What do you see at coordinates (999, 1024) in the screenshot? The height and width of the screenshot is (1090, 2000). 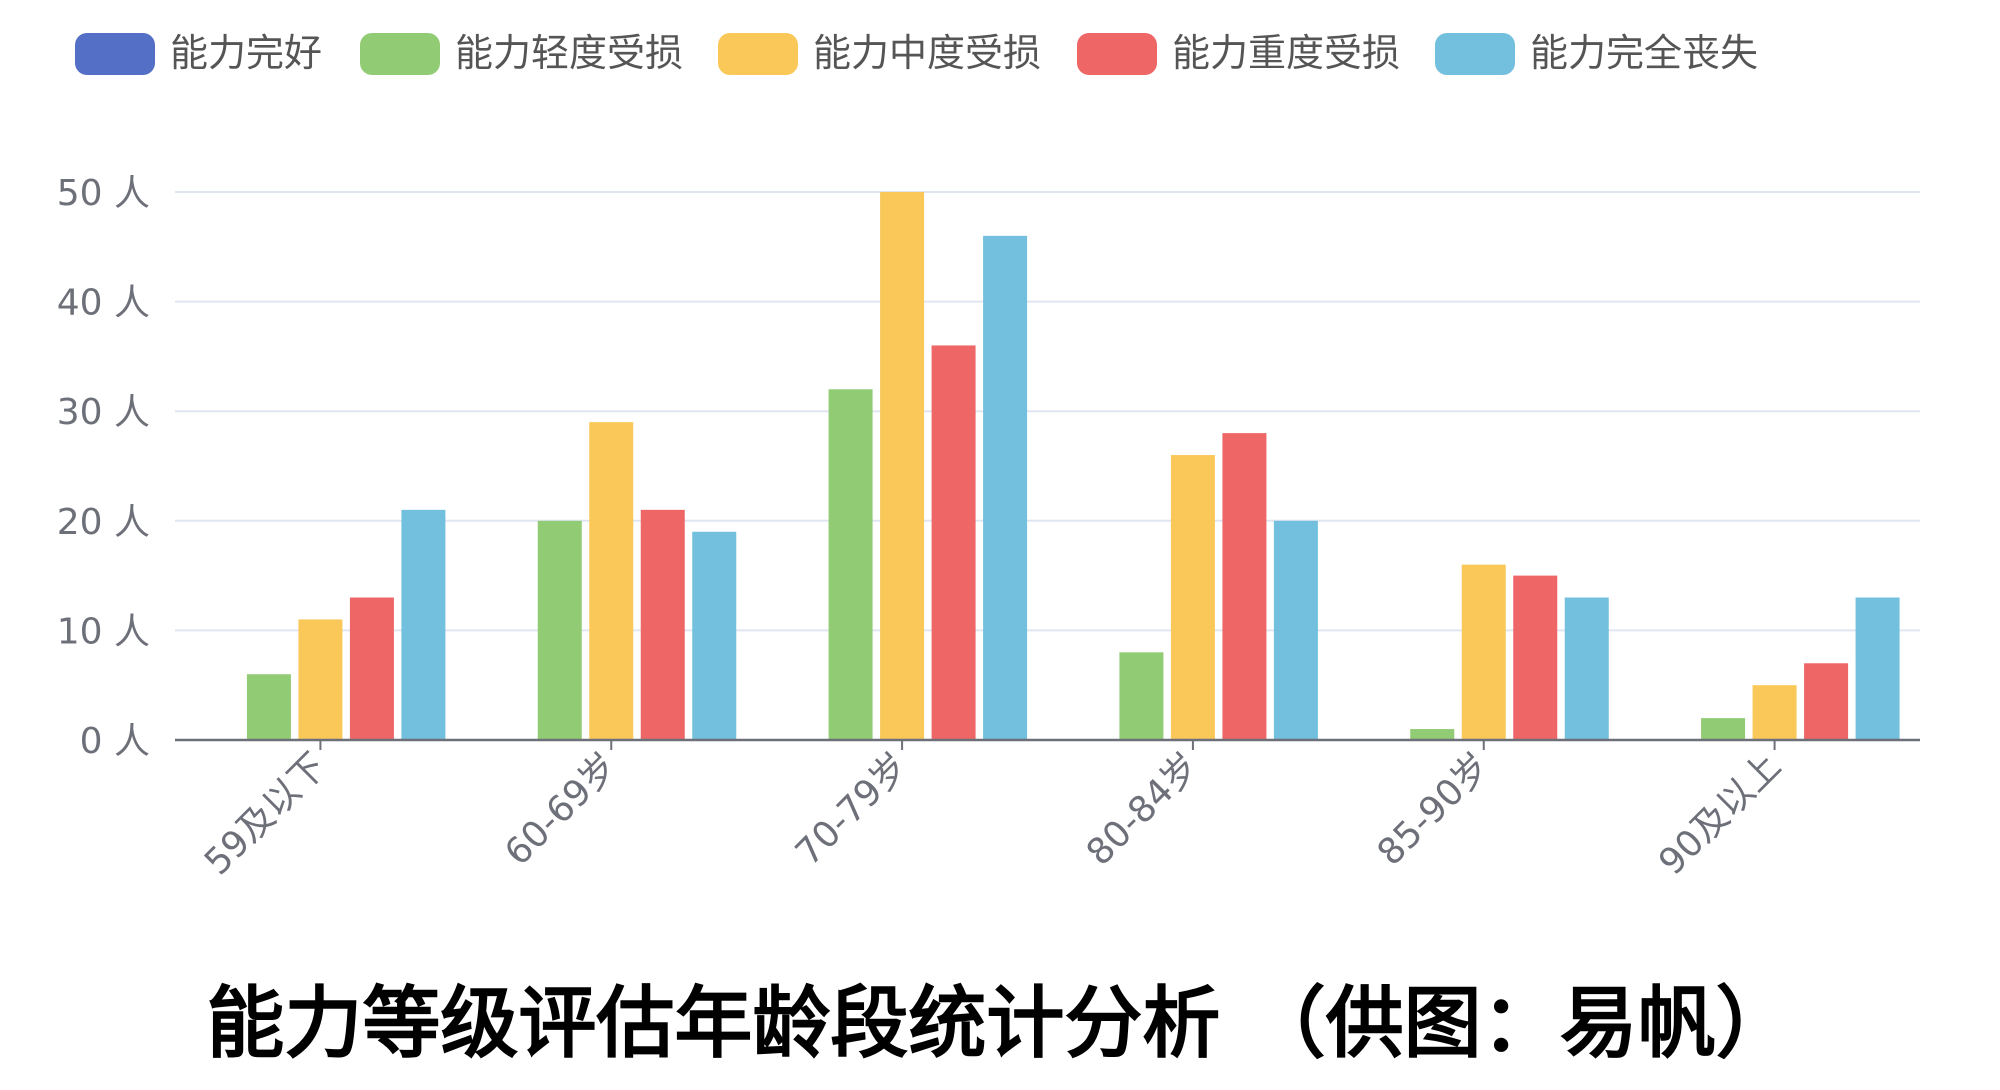 I see `chart-title: 能力等级评估年龄段统计分析 （供图：易帆）` at bounding box center [999, 1024].